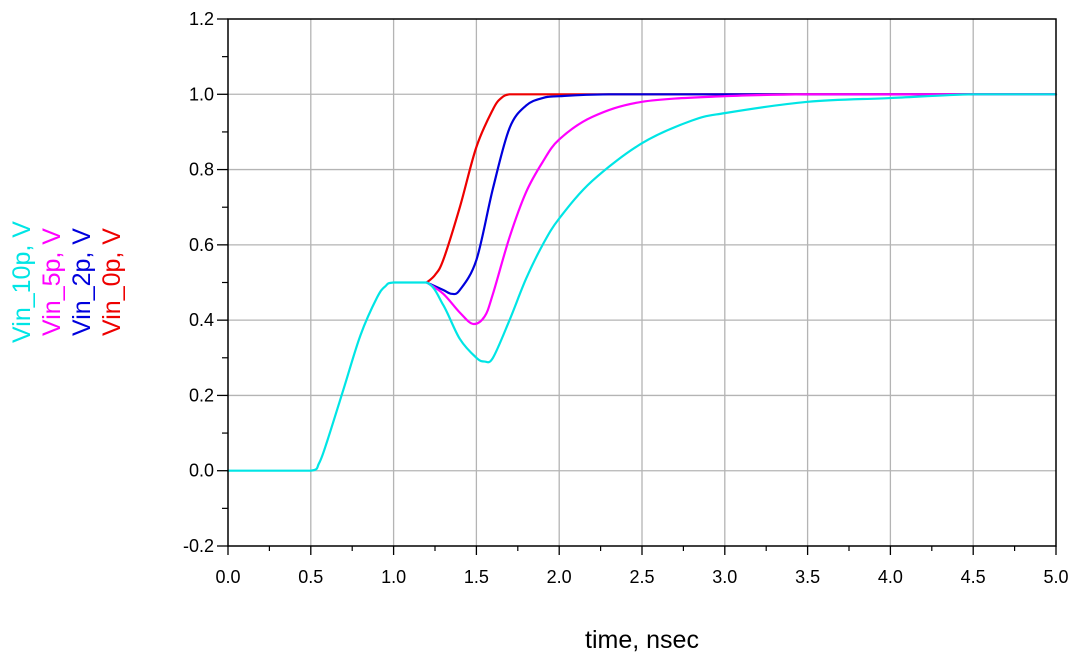 This screenshot has height=661, width=1080. Describe the element at coordinates (201, 395) in the screenshot. I see `y-tick-label: 0.2` at that location.